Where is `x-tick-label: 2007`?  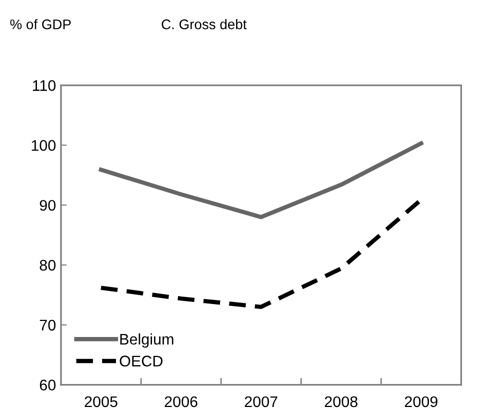
x-tick-label: 2007 is located at coordinates (261, 402).